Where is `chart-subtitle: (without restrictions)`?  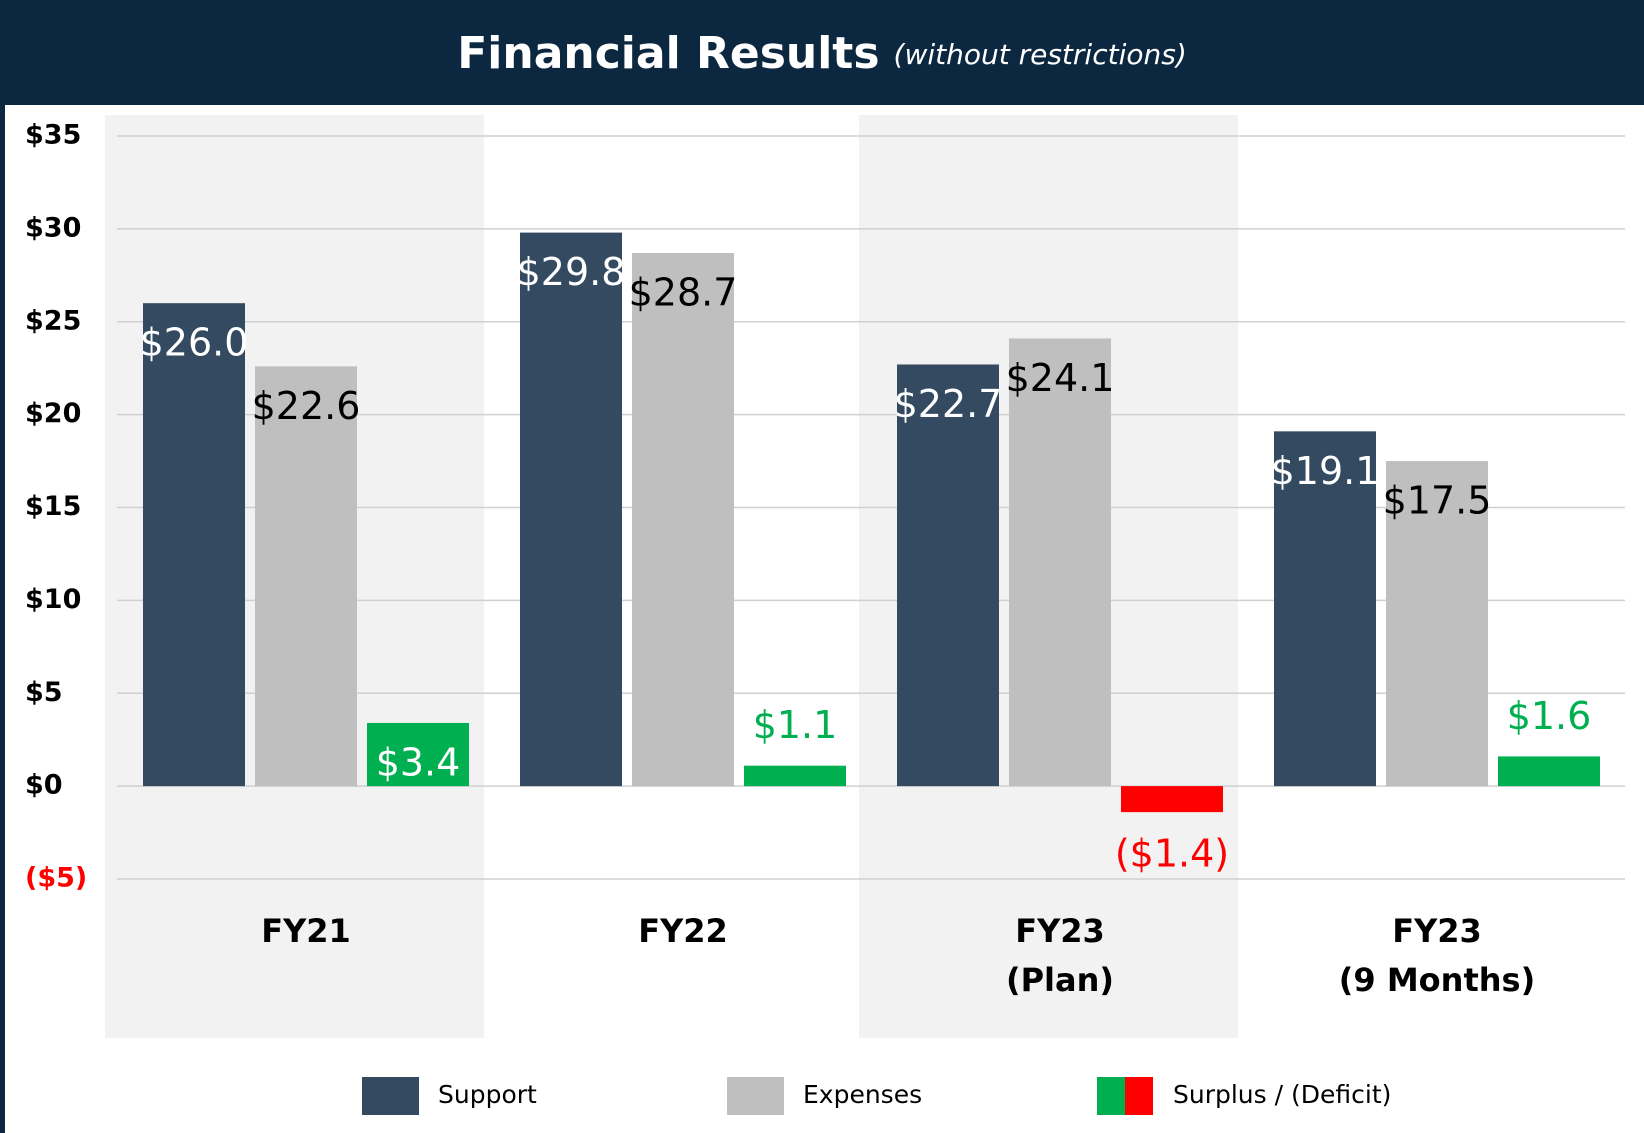 chart-subtitle: (without restrictions) is located at coordinates (1040, 54).